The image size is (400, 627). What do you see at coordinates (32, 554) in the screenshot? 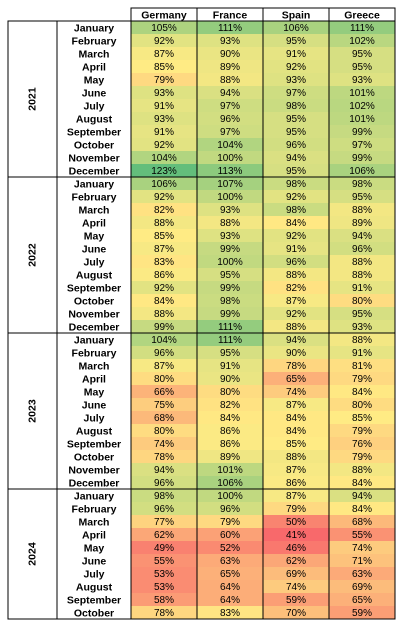
I see `year-label: 2024` at bounding box center [32, 554].